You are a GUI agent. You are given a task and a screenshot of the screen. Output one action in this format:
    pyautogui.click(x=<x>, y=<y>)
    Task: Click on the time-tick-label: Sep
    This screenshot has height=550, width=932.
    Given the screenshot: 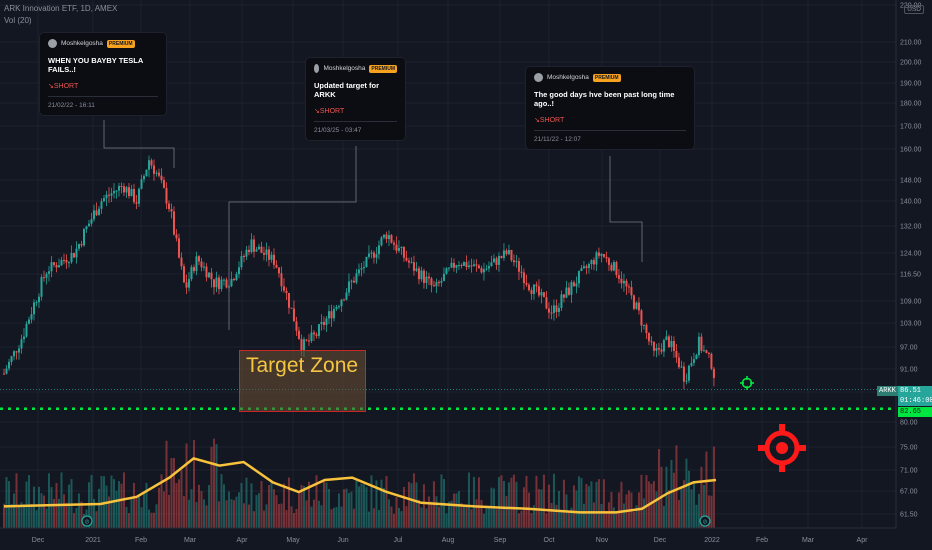 What is the action you would take?
    pyautogui.click(x=500, y=540)
    